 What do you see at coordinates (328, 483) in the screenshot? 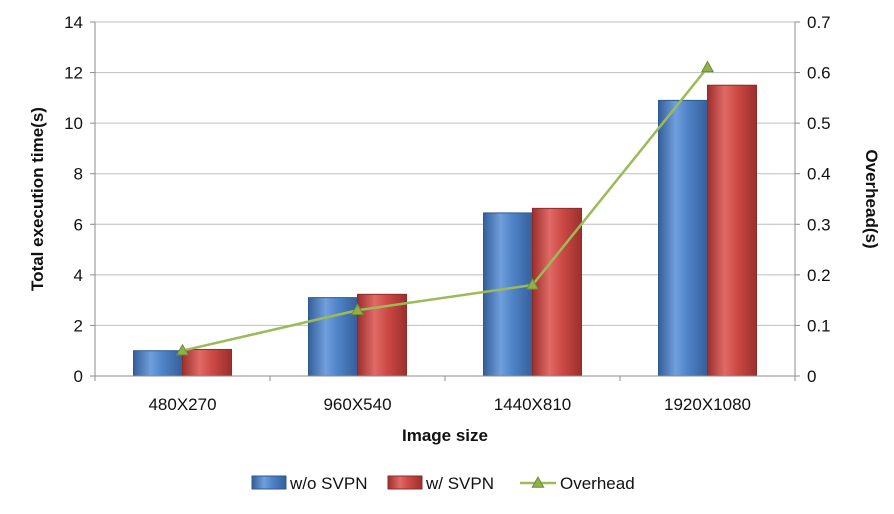
I see `legend-label-wo-svpn: w/o SVPN` at bounding box center [328, 483].